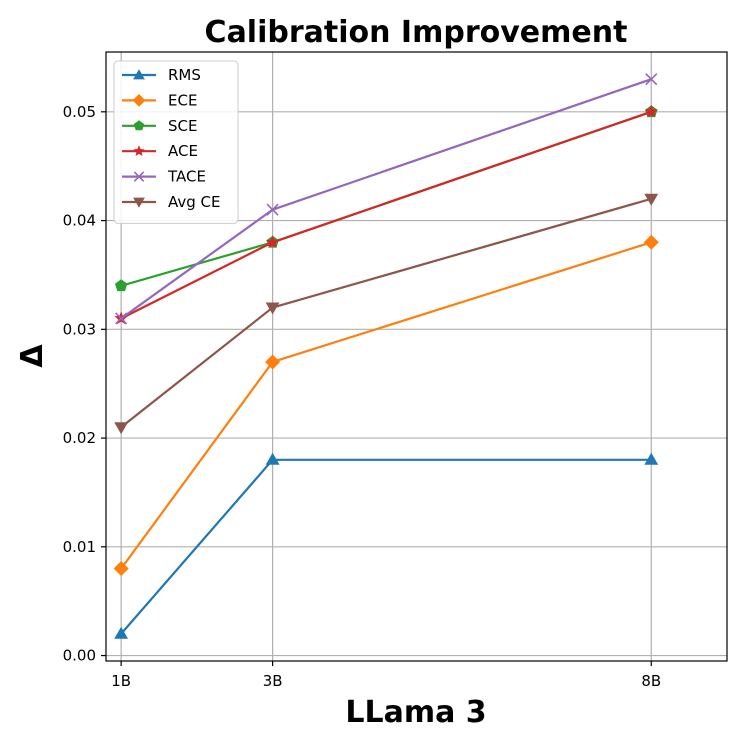  Describe the element at coordinates (415, 712) in the screenshot. I see `x-axis-label: LLama 3` at that location.